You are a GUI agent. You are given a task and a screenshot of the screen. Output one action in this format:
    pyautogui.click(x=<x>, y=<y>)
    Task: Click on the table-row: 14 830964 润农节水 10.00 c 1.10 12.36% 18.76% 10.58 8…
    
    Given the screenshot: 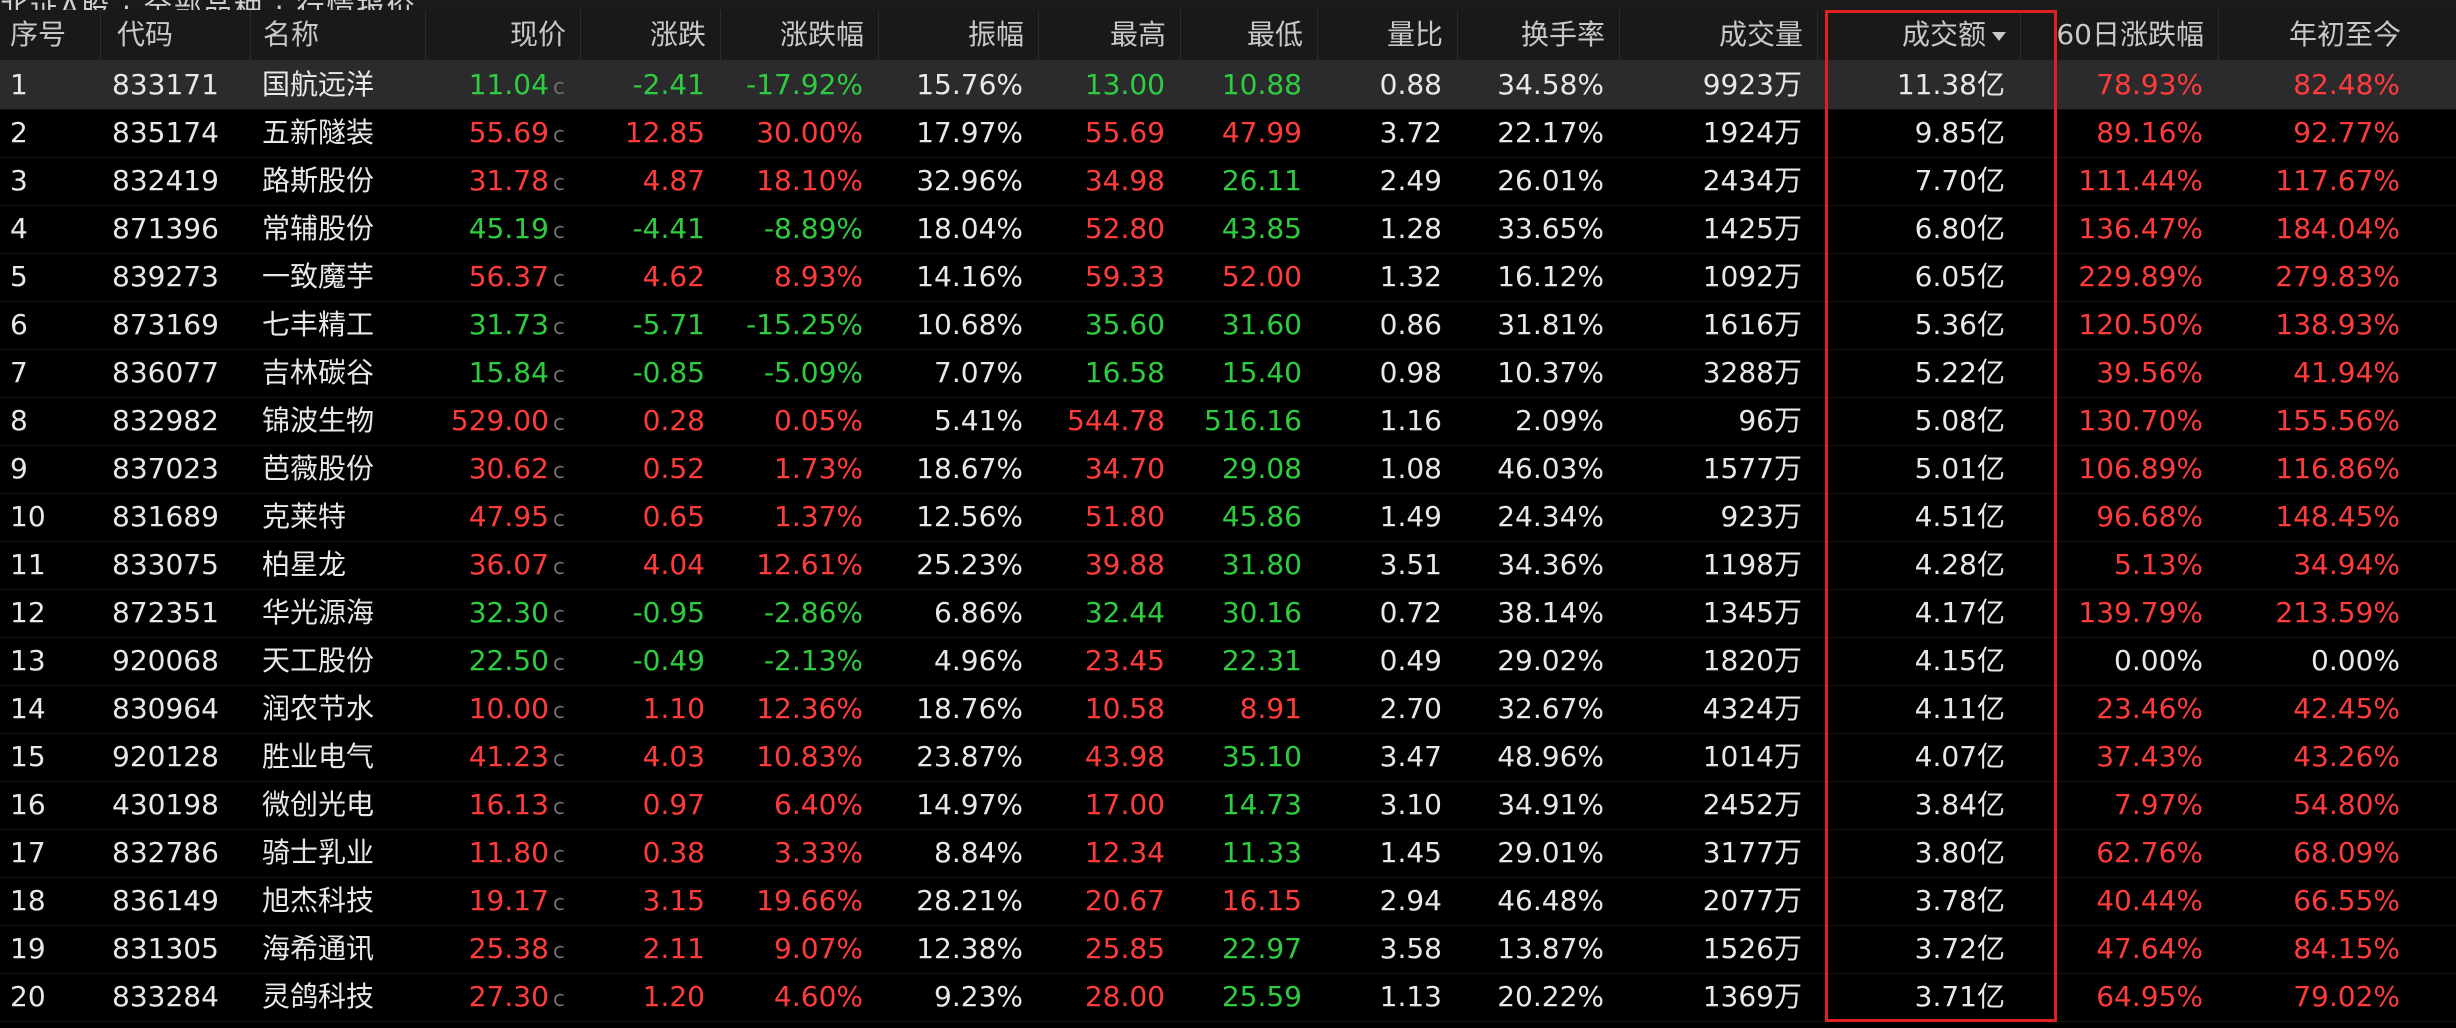 What is the action you would take?
    pyautogui.click(x=1228, y=709)
    